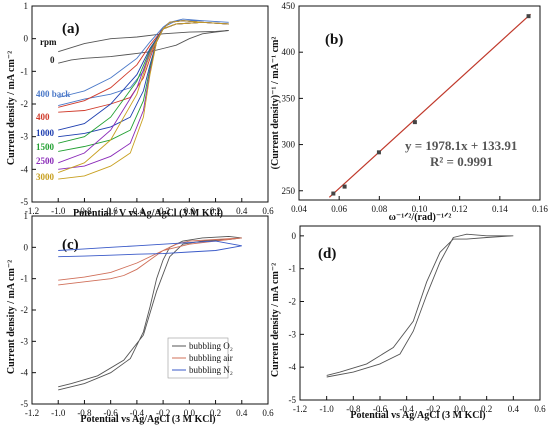  Describe the element at coordinates (53, 94) in the screenshot. I see `panel-a-curve-label: 400 back` at that location.